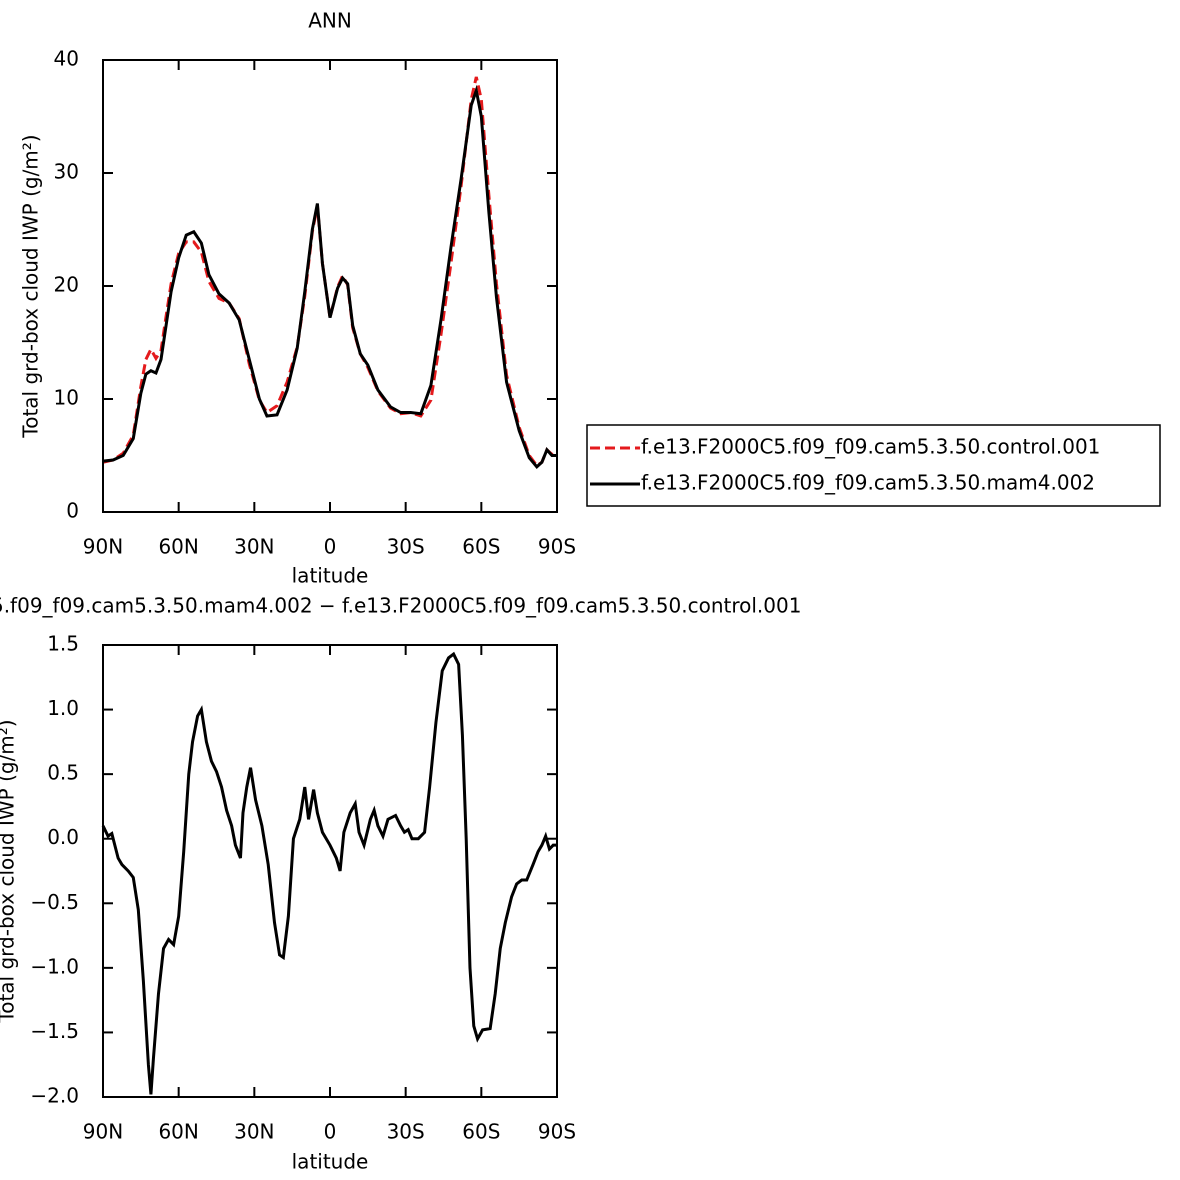 This screenshot has height=1180, width=1180. Describe the element at coordinates (54, 1031) in the screenshot. I see `y-tick-label: −1.5` at that location.